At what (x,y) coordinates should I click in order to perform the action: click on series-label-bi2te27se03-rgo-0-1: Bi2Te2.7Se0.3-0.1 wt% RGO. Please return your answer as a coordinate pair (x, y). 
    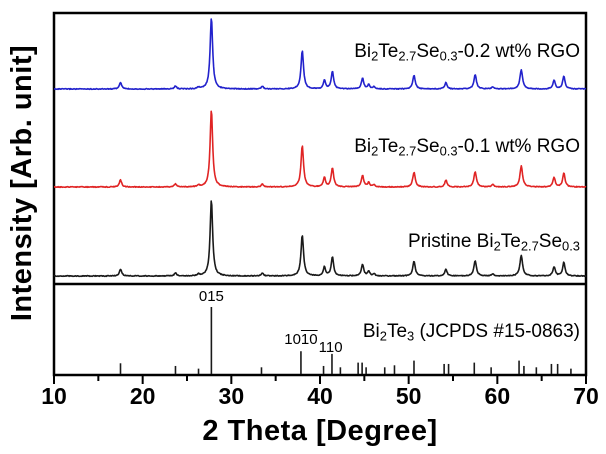
    Looking at the image, I should click on (467, 147).